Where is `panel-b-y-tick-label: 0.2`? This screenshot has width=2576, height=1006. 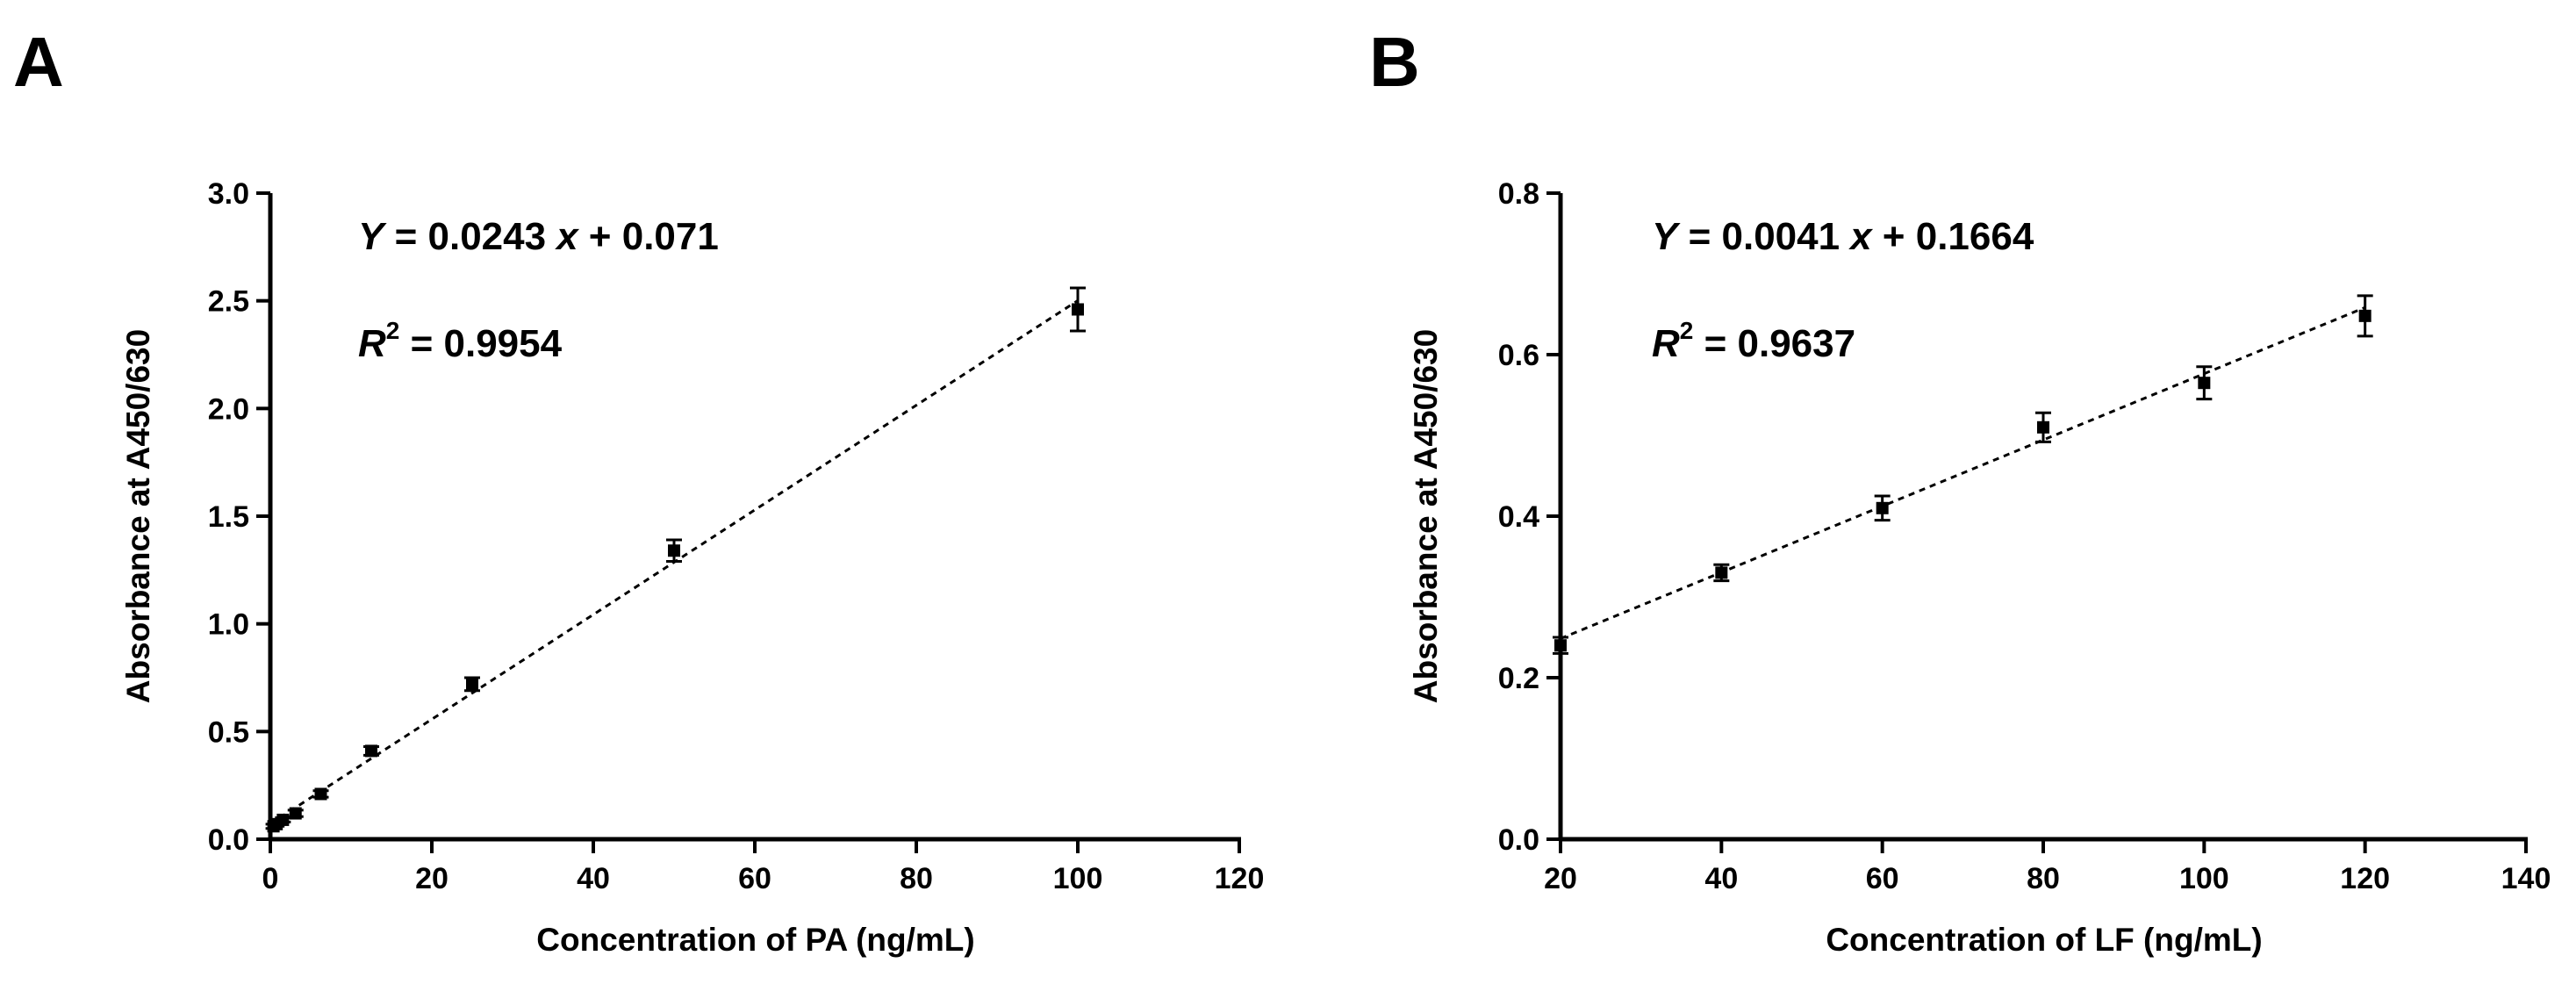 panel-b-y-tick-label: 0.2 is located at coordinates (1519, 678).